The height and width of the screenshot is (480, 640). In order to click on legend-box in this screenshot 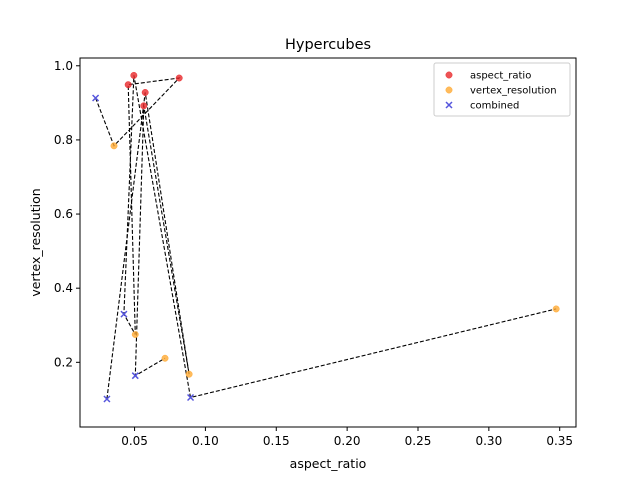, I will do `click(502, 89)`.